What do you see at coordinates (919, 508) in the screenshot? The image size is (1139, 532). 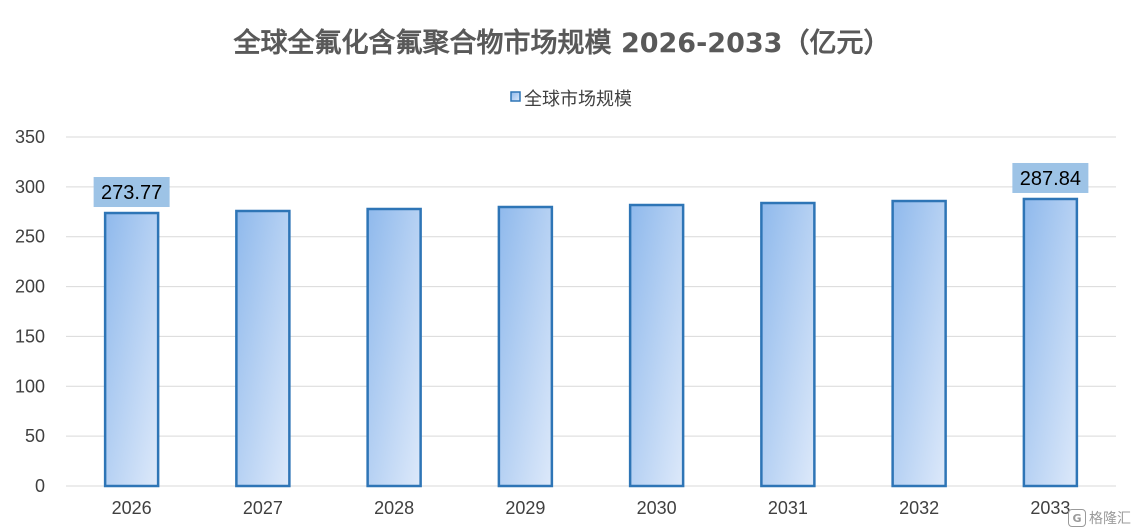 I see `x-tick-label: 2032` at bounding box center [919, 508].